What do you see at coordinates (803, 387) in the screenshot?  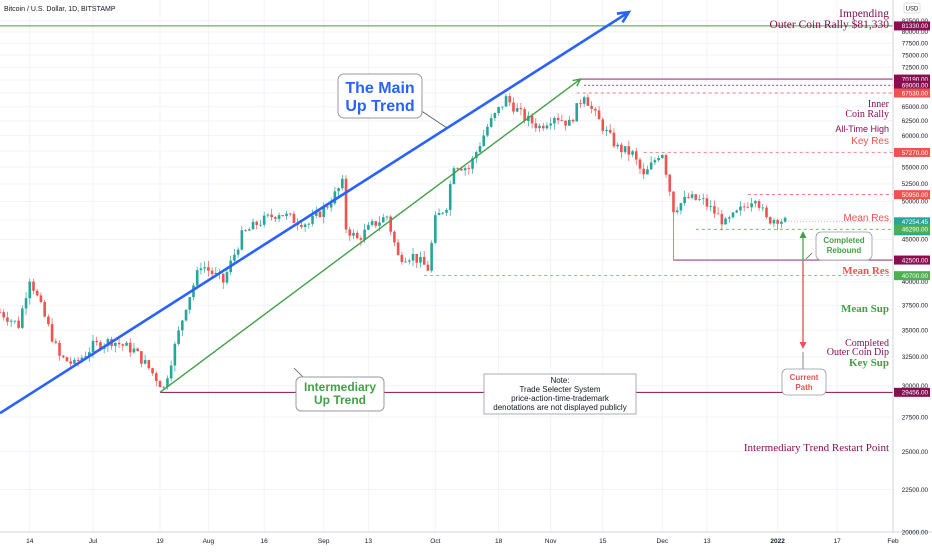 I see `current-label-line2: Path` at bounding box center [803, 387].